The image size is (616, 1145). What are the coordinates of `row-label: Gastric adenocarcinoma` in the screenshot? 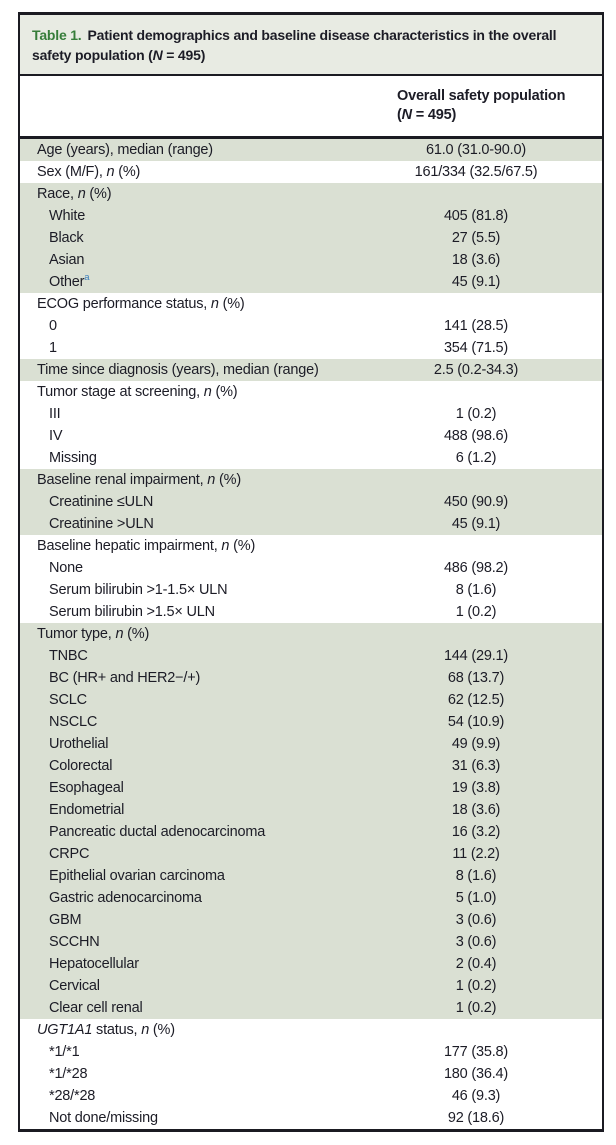 It's located at (125, 898).